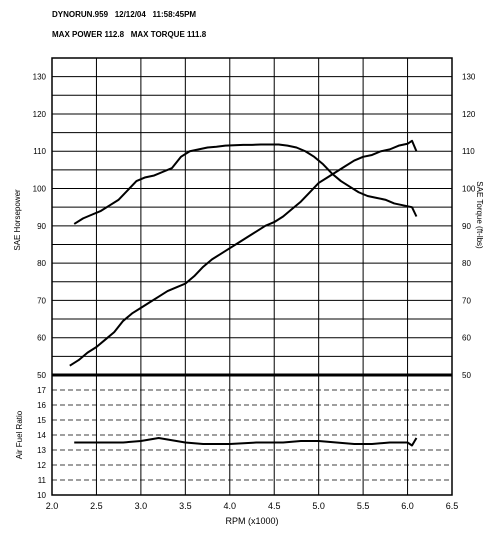 The width and height of the screenshot is (500, 537). I want to click on y-tick-label-right: 100, so click(469, 189).